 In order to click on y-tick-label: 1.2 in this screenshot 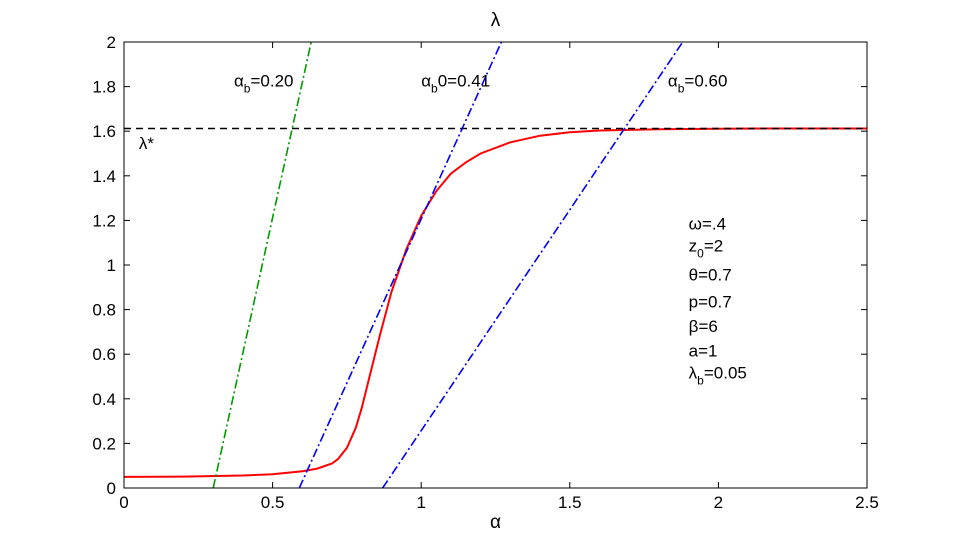, I will do `click(104, 220)`.